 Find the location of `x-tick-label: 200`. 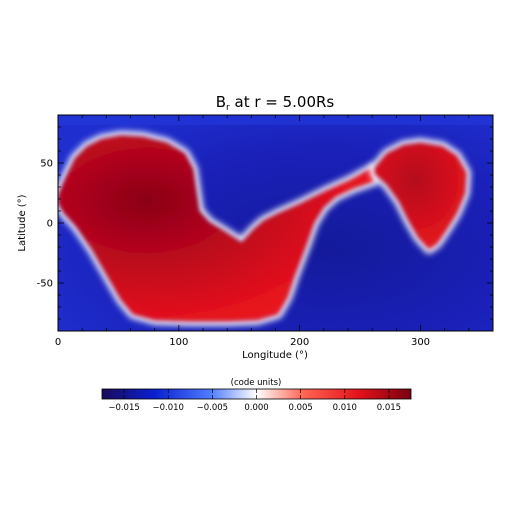

x-tick-label: 200 is located at coordinates (299, 342).